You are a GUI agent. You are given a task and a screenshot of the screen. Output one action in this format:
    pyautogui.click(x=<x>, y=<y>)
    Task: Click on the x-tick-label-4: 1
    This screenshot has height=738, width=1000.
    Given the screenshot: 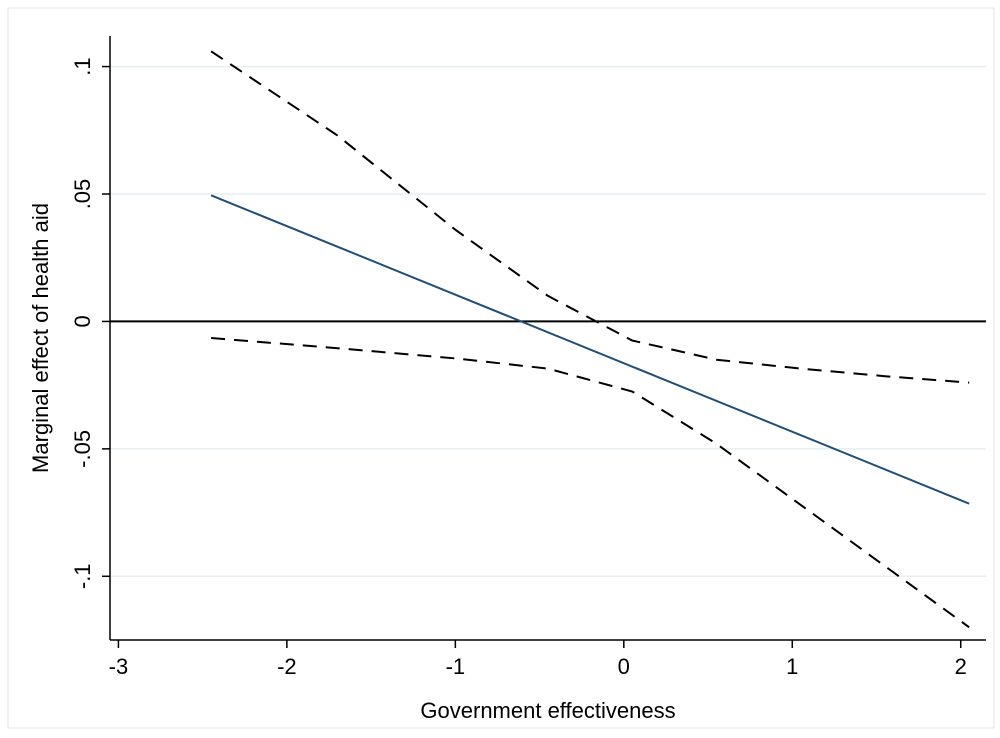 What is the action you would take?
    pyautogui.click(x=792, y=666)
    